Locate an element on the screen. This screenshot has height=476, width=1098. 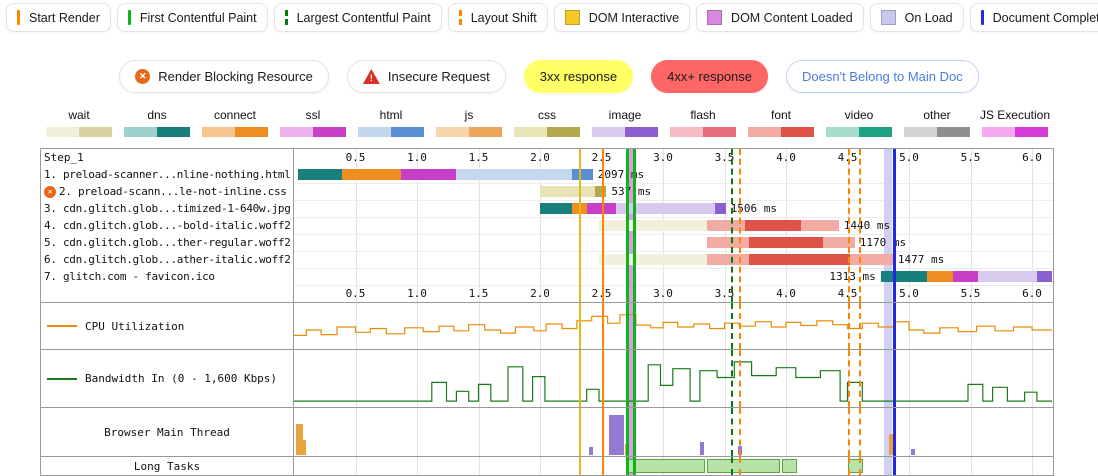
legend-item-first-contentful-paint: First Contentful Paint is located at coordinates (192, 17).